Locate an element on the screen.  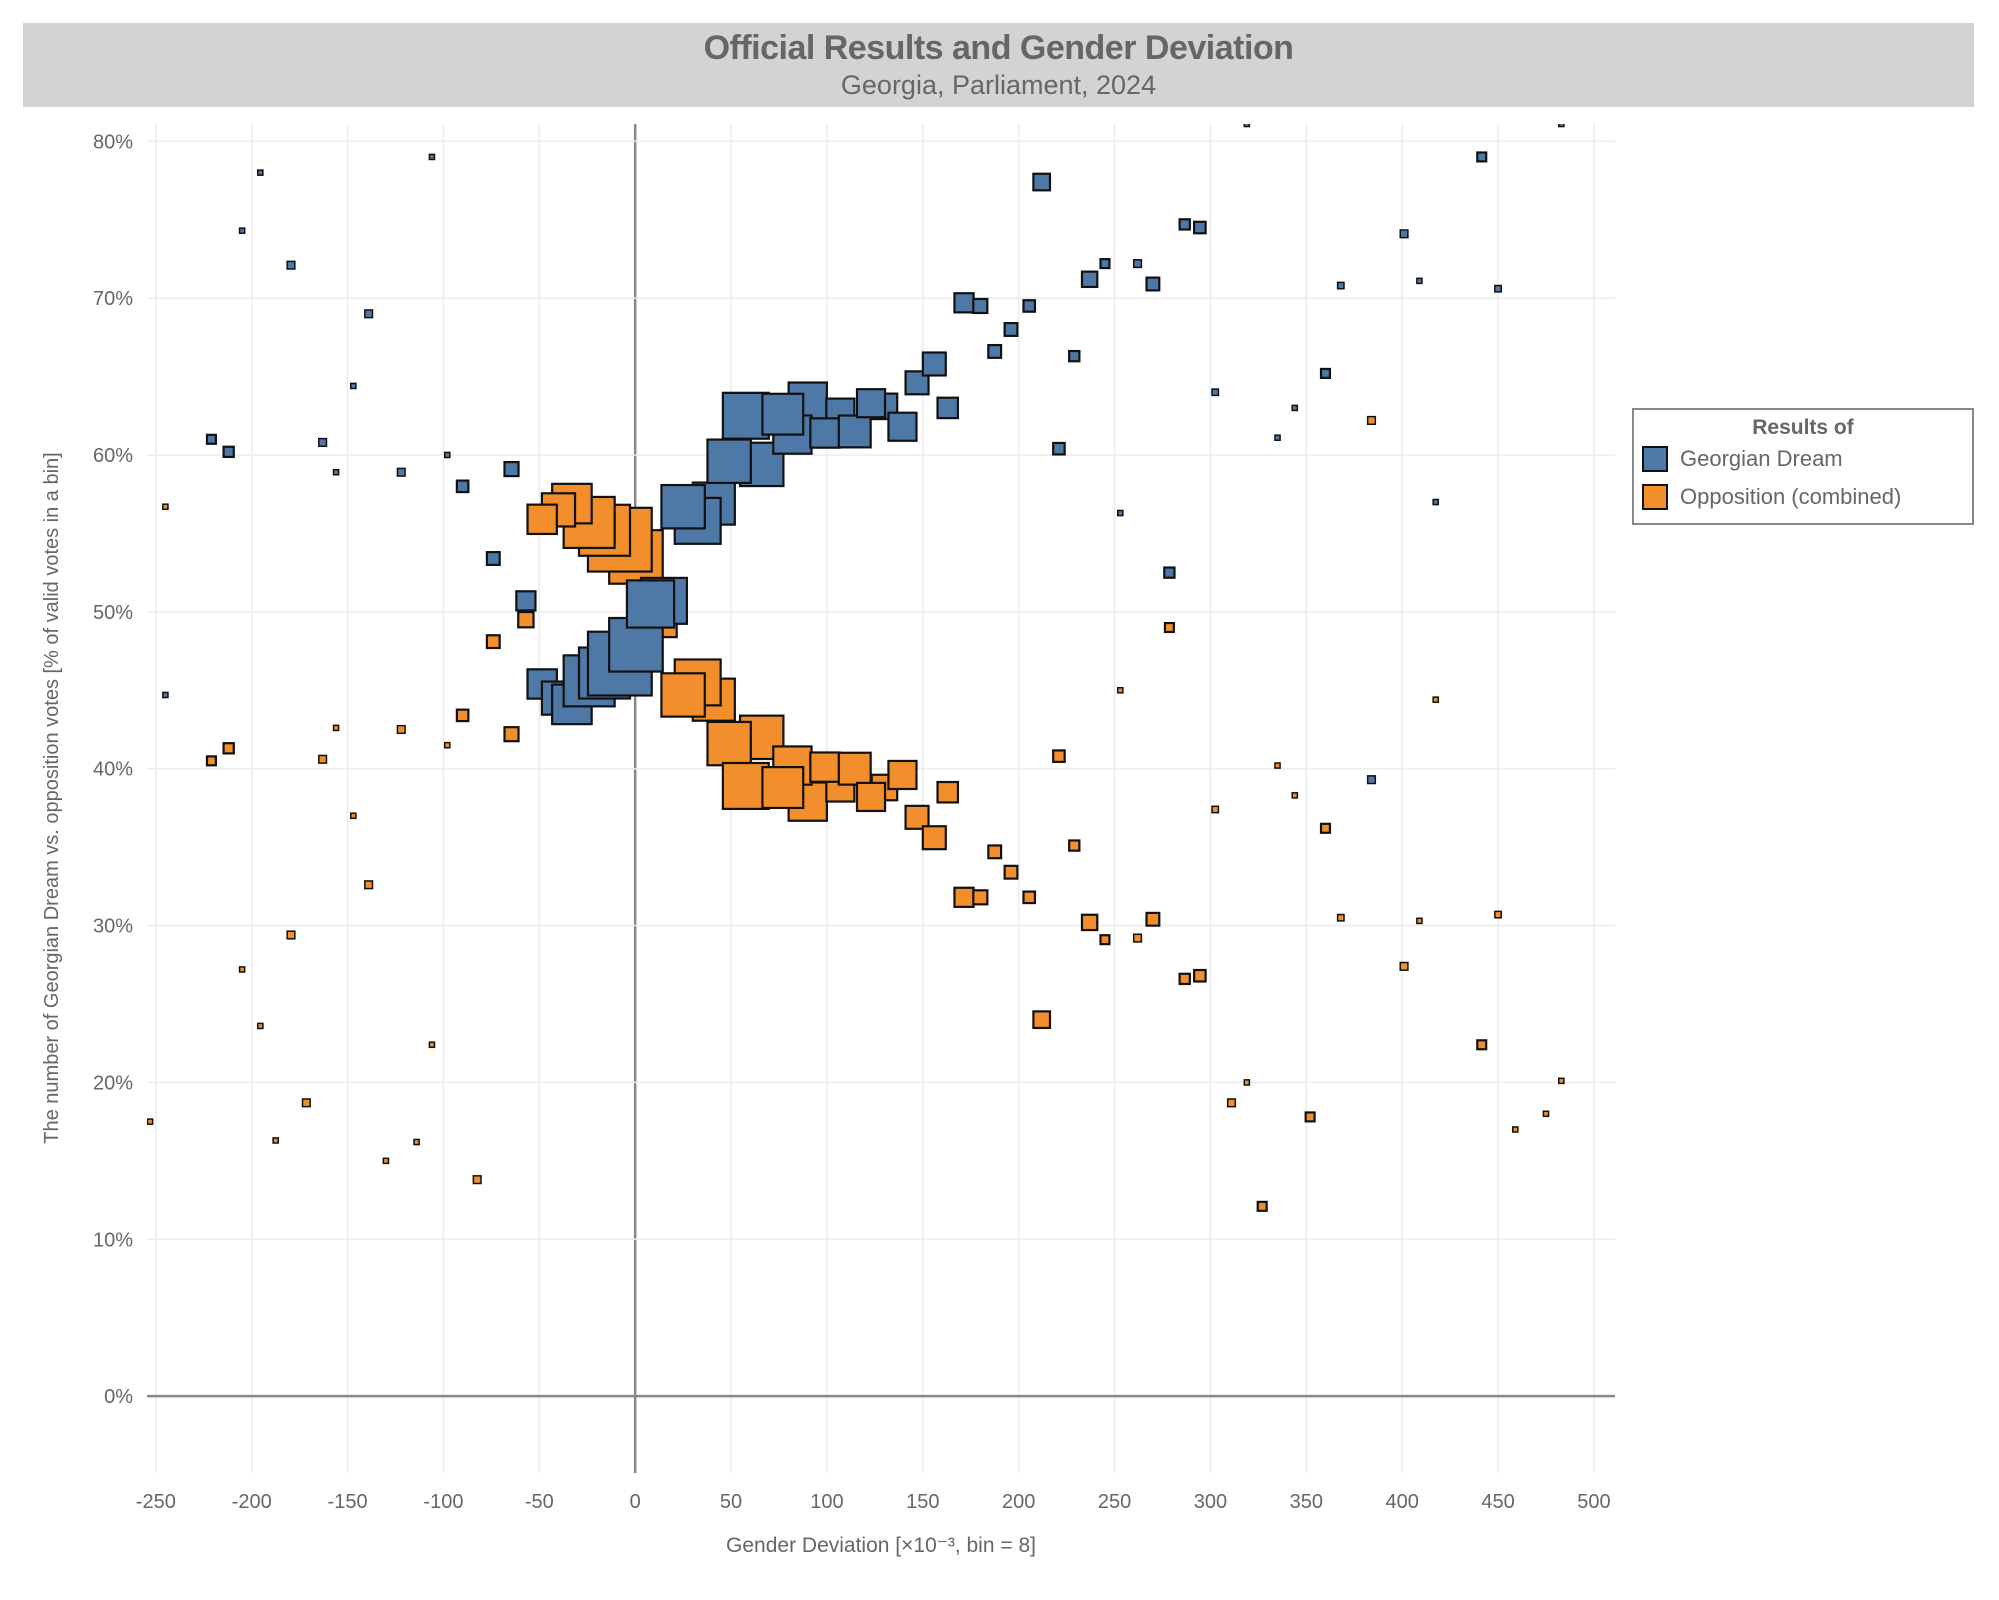
legend-item-opposition: Opposition (combined) is located at coordinates (1807, 497).